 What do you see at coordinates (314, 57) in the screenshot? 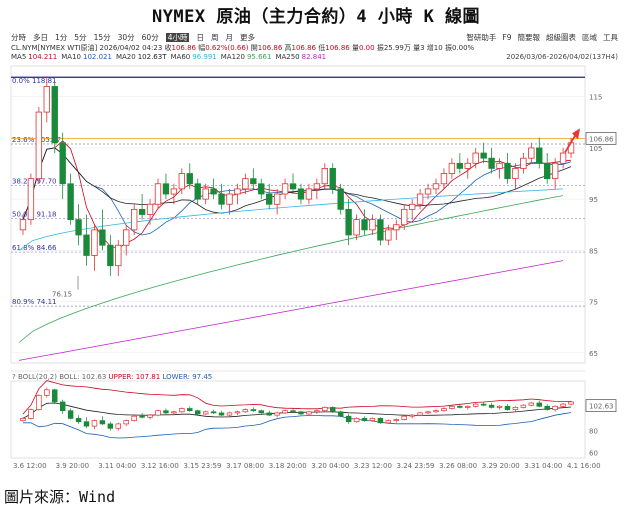
I see `ma-value-5: 82.841` at bounding box center [314, 57].